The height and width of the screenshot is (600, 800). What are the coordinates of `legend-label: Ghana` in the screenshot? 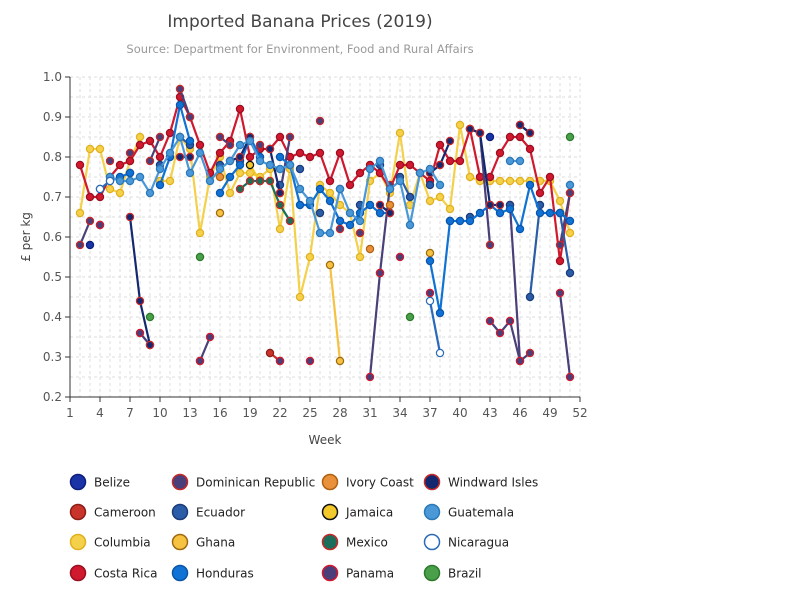 It's located at (215, 543).